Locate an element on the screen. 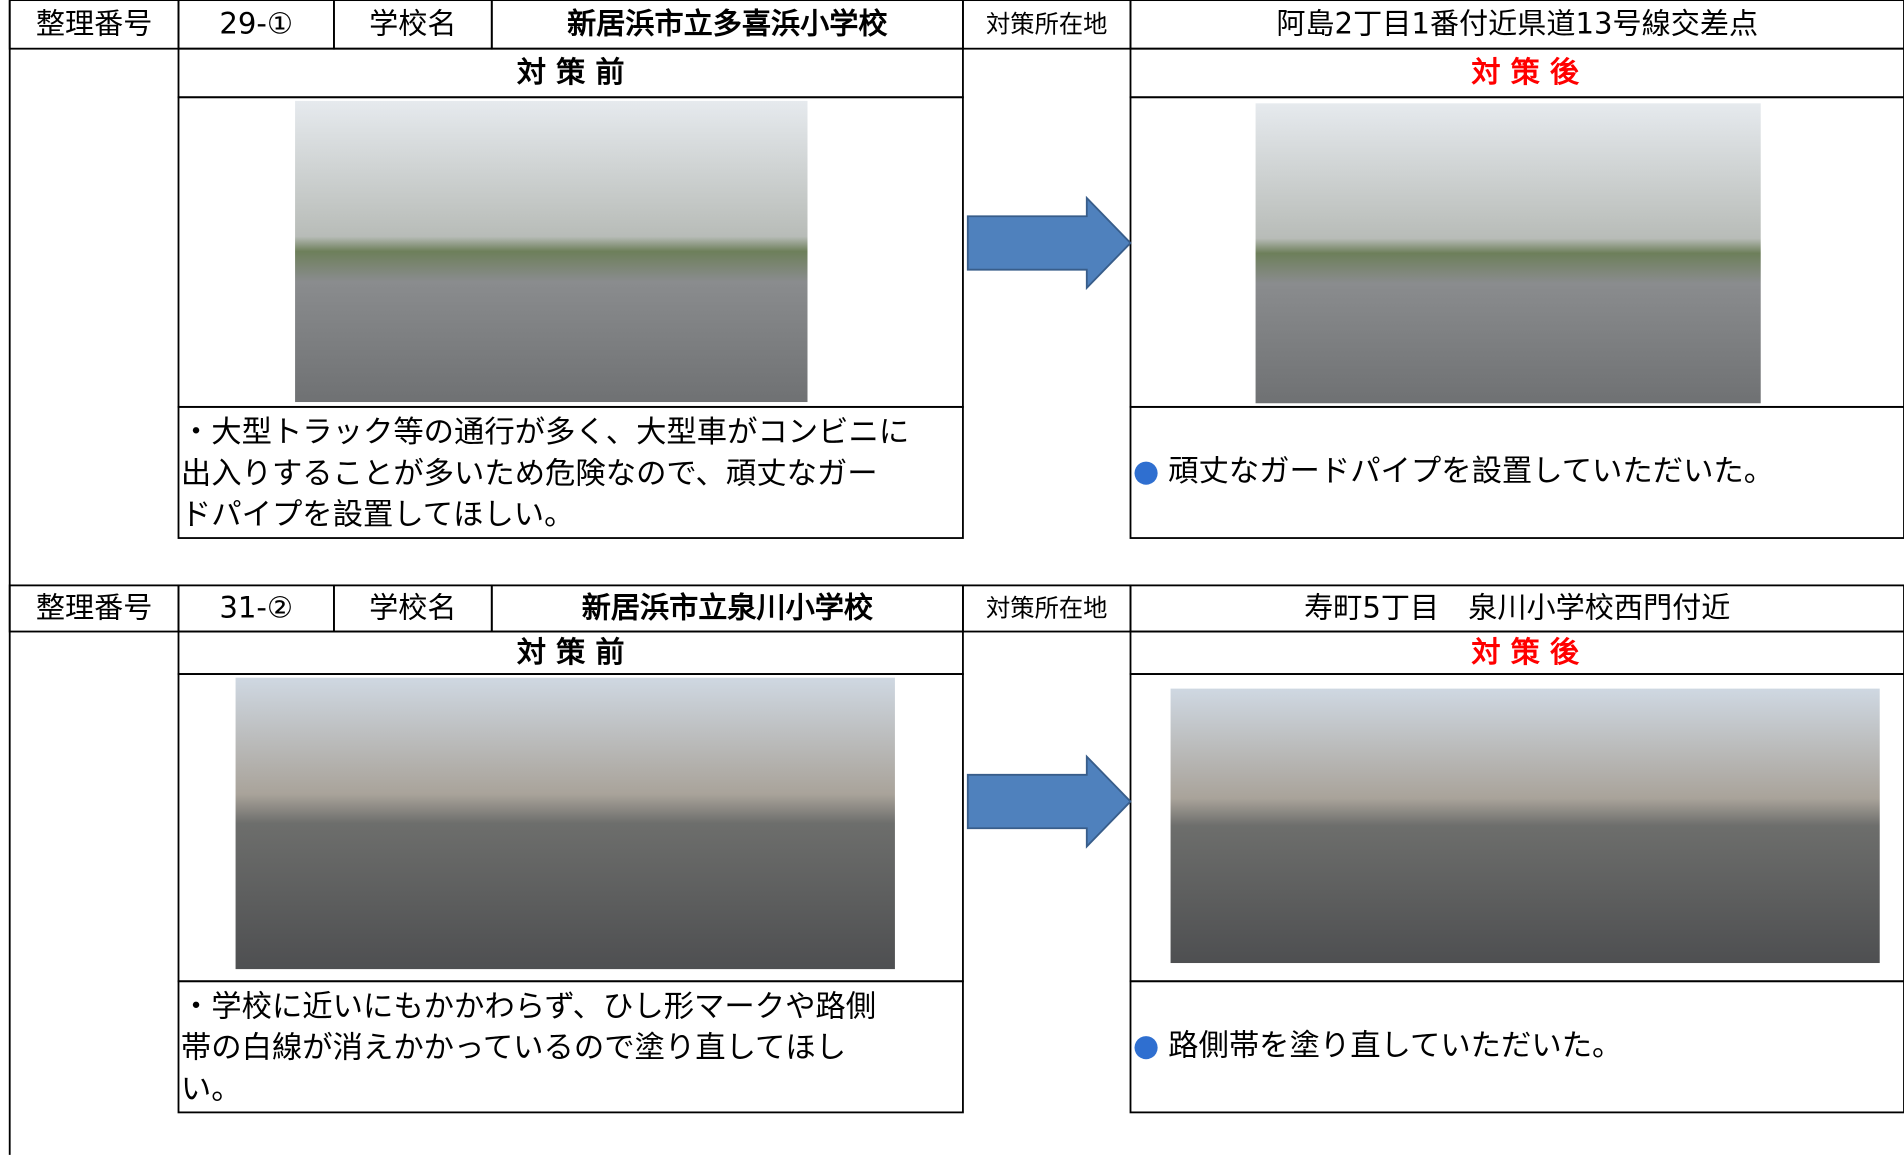  header-school: 新居浜市立泉川小学校 is located at coordinates (728, 608).